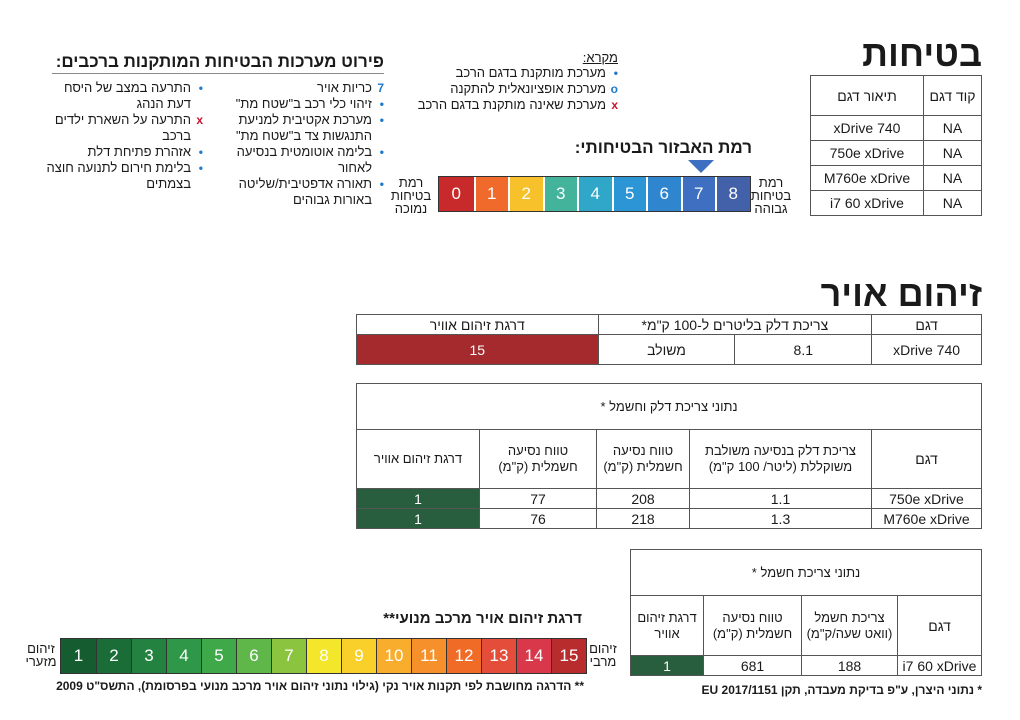 This screenshot has height=720, width=1020. I want to click on scale-step-11: 11, so click(428, 656).